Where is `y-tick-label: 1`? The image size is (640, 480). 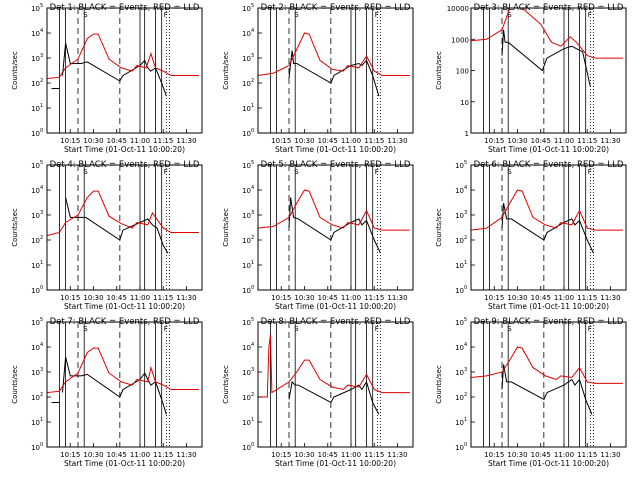 y-tick-label: 1 is located at coordinates (467, 134).